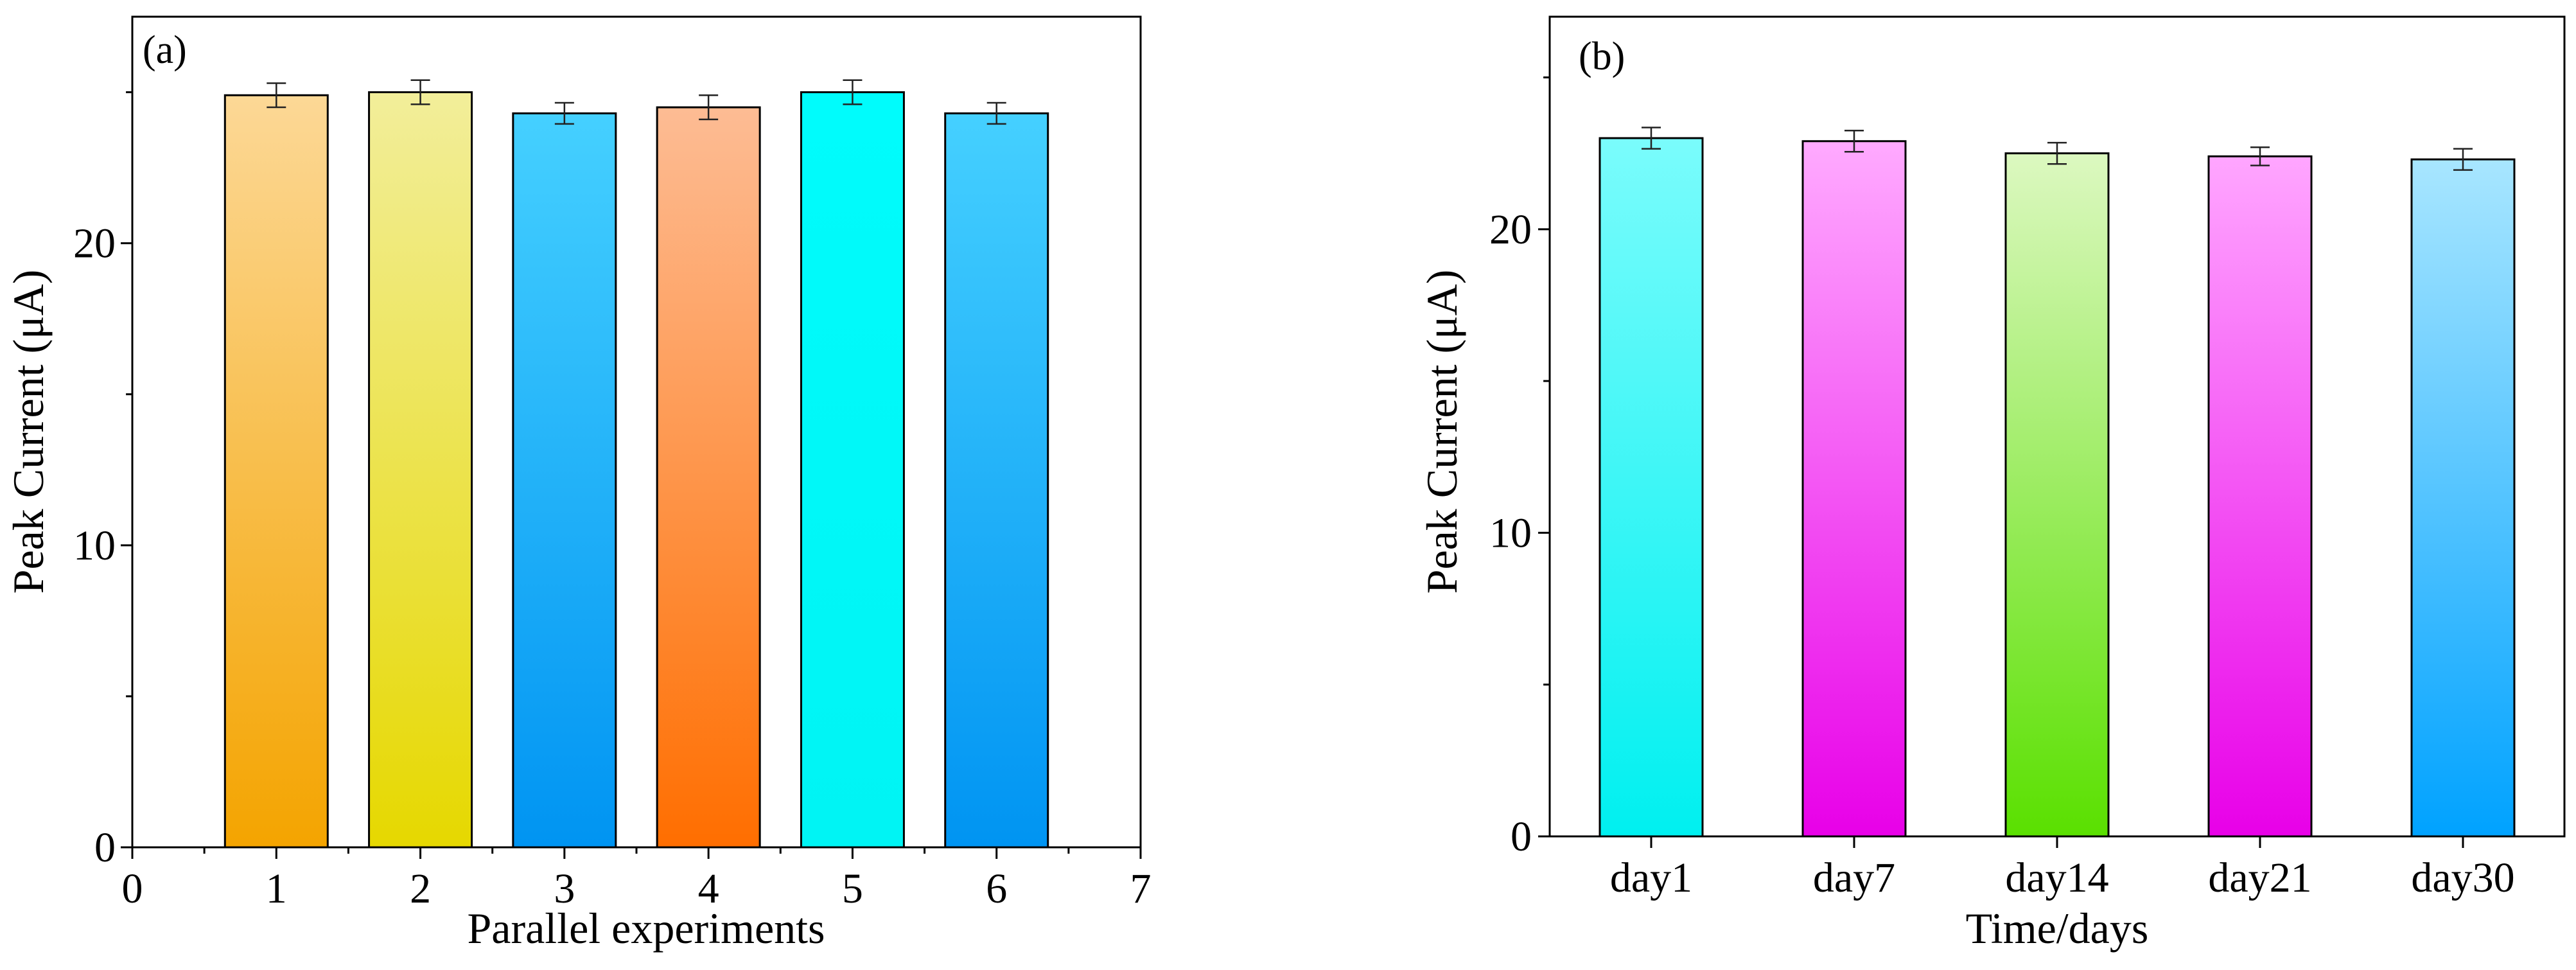  I want to click on chart-a-x-tick-label: 6, so click(997, 888).